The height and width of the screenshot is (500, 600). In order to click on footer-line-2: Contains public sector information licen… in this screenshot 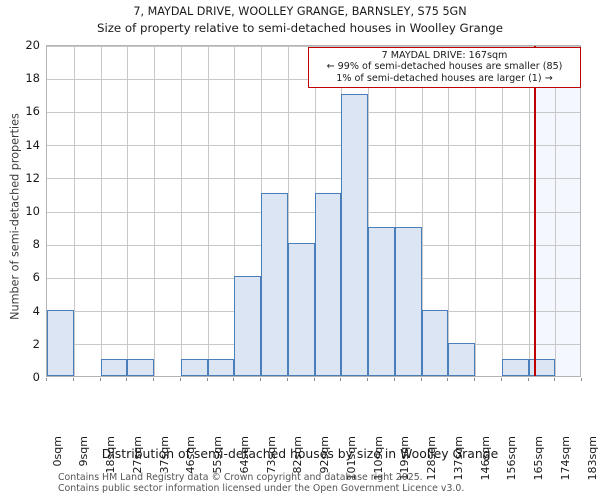, I will do `click(261, 488)`.